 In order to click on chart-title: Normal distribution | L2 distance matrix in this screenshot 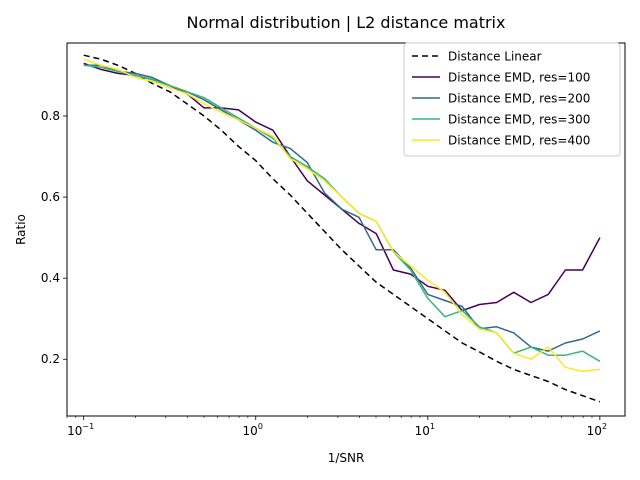, I will do `click(346, 22)`.